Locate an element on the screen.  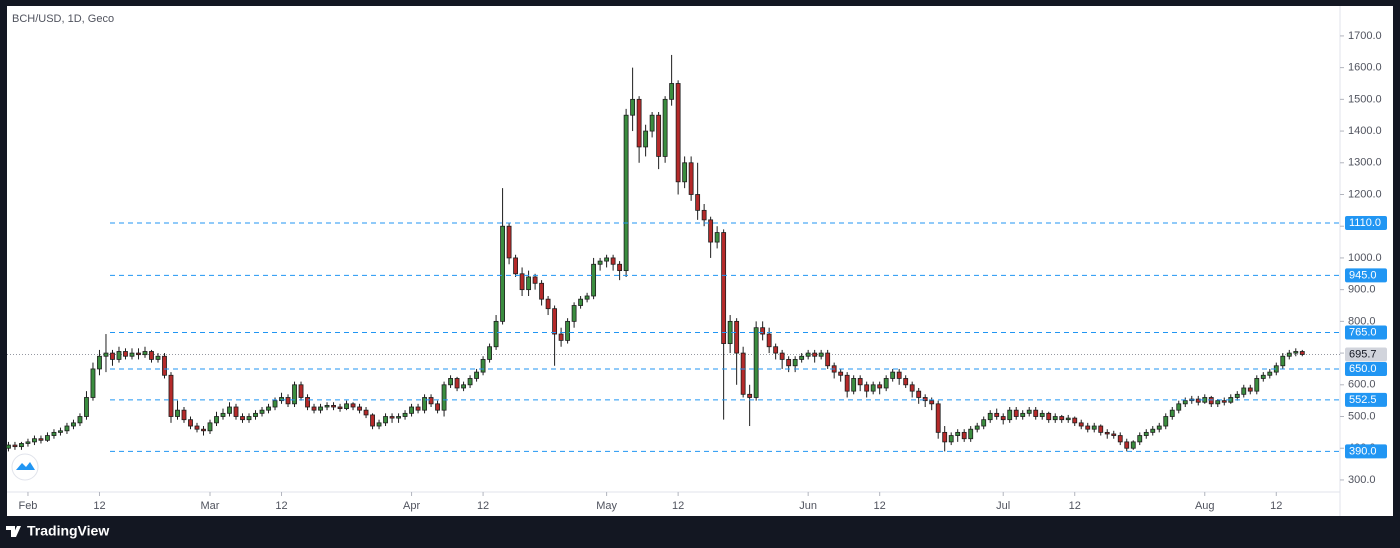
last-price-badge is located at coordinates (1366, 354).